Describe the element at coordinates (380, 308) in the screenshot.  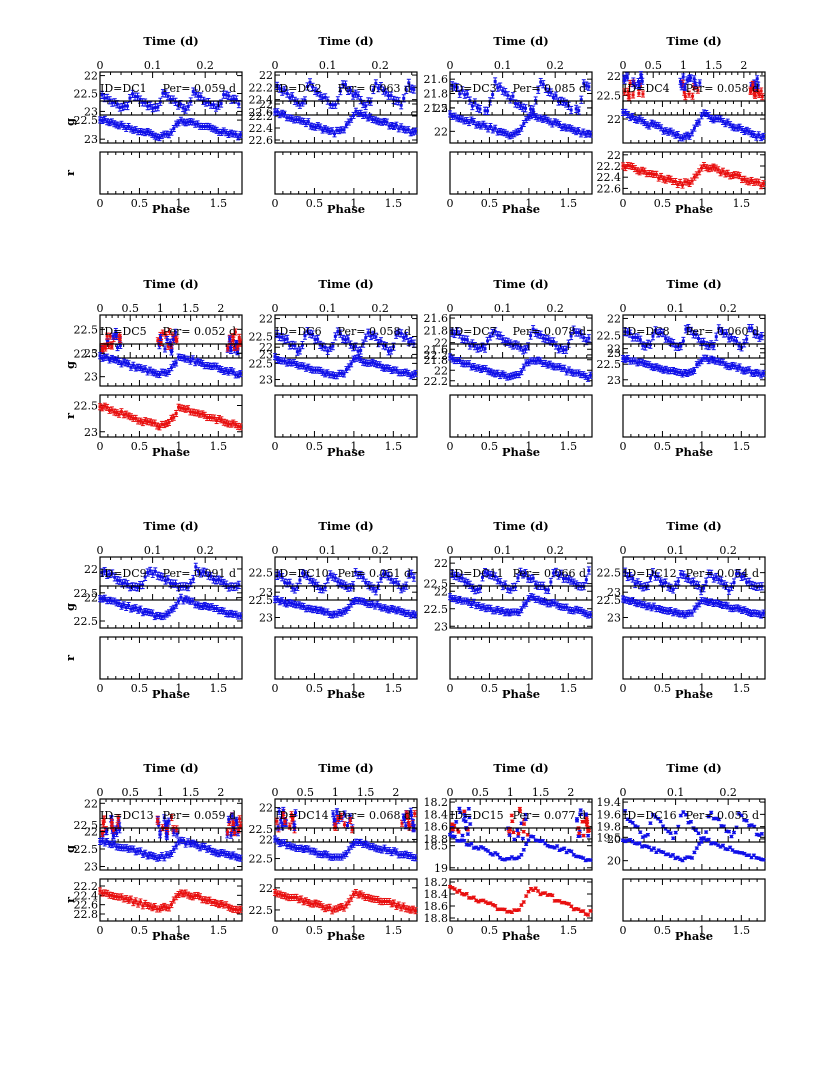
I see `time-tick-label: 0.2` at that location.